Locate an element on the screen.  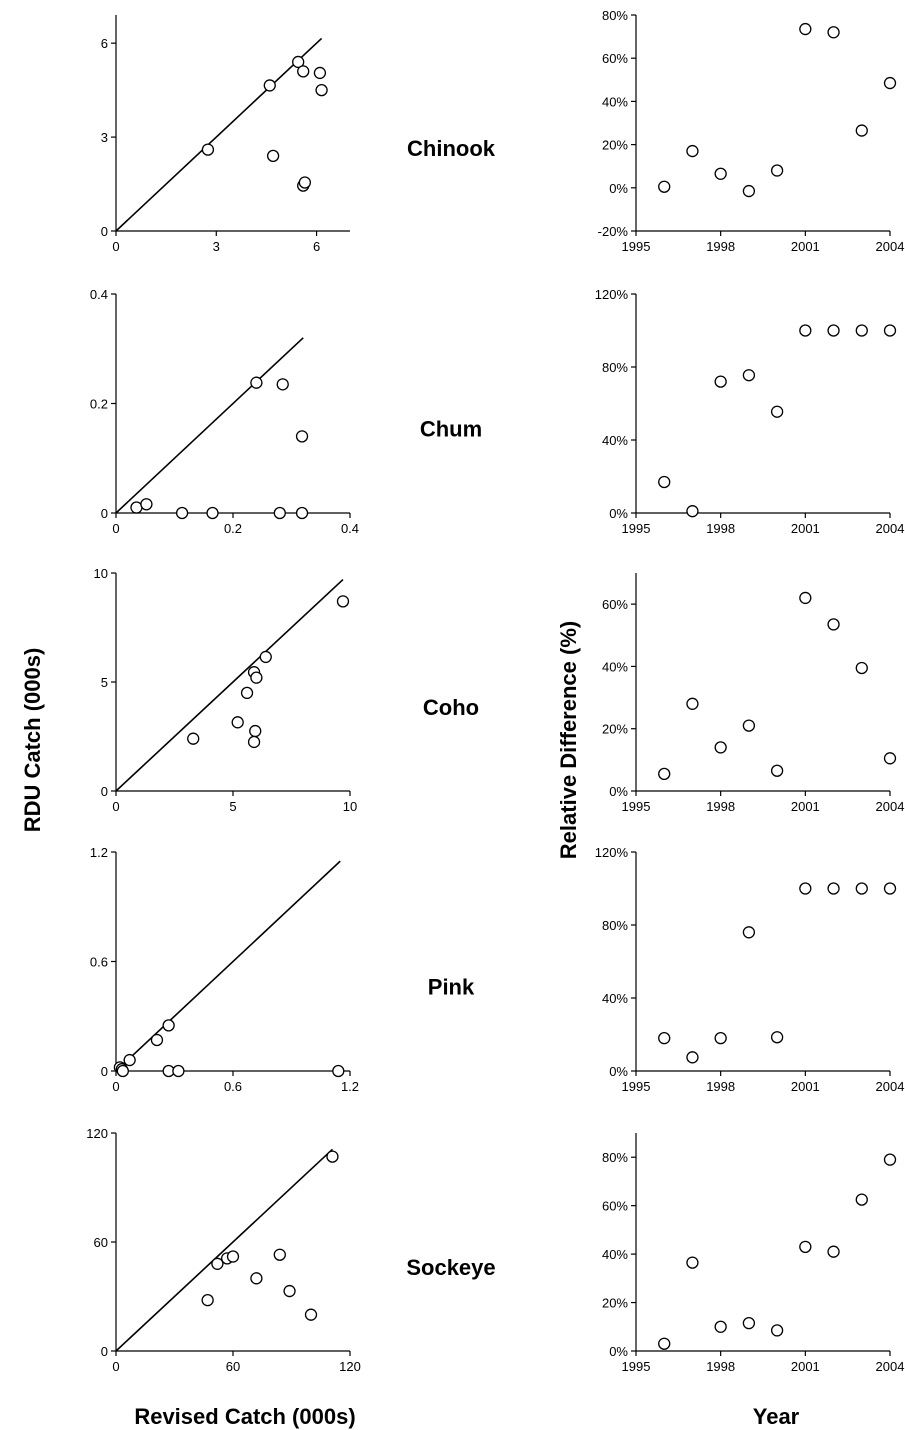
coho-catch-point is located at coordinates (193, 738).